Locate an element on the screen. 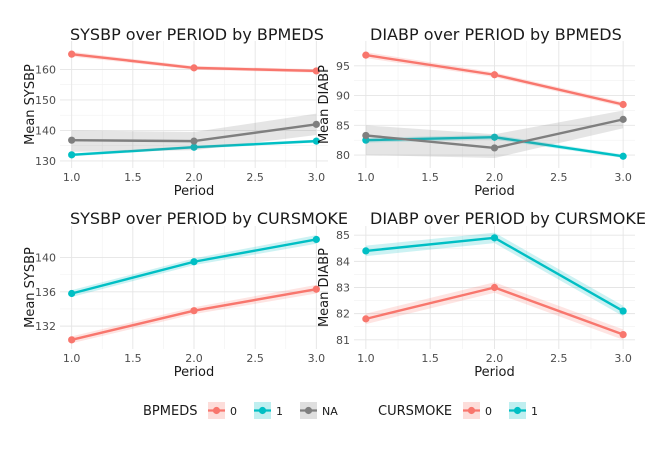  panel-title: DIABP over PERIOD by BPMEDS is located at coordinates (496, 34).